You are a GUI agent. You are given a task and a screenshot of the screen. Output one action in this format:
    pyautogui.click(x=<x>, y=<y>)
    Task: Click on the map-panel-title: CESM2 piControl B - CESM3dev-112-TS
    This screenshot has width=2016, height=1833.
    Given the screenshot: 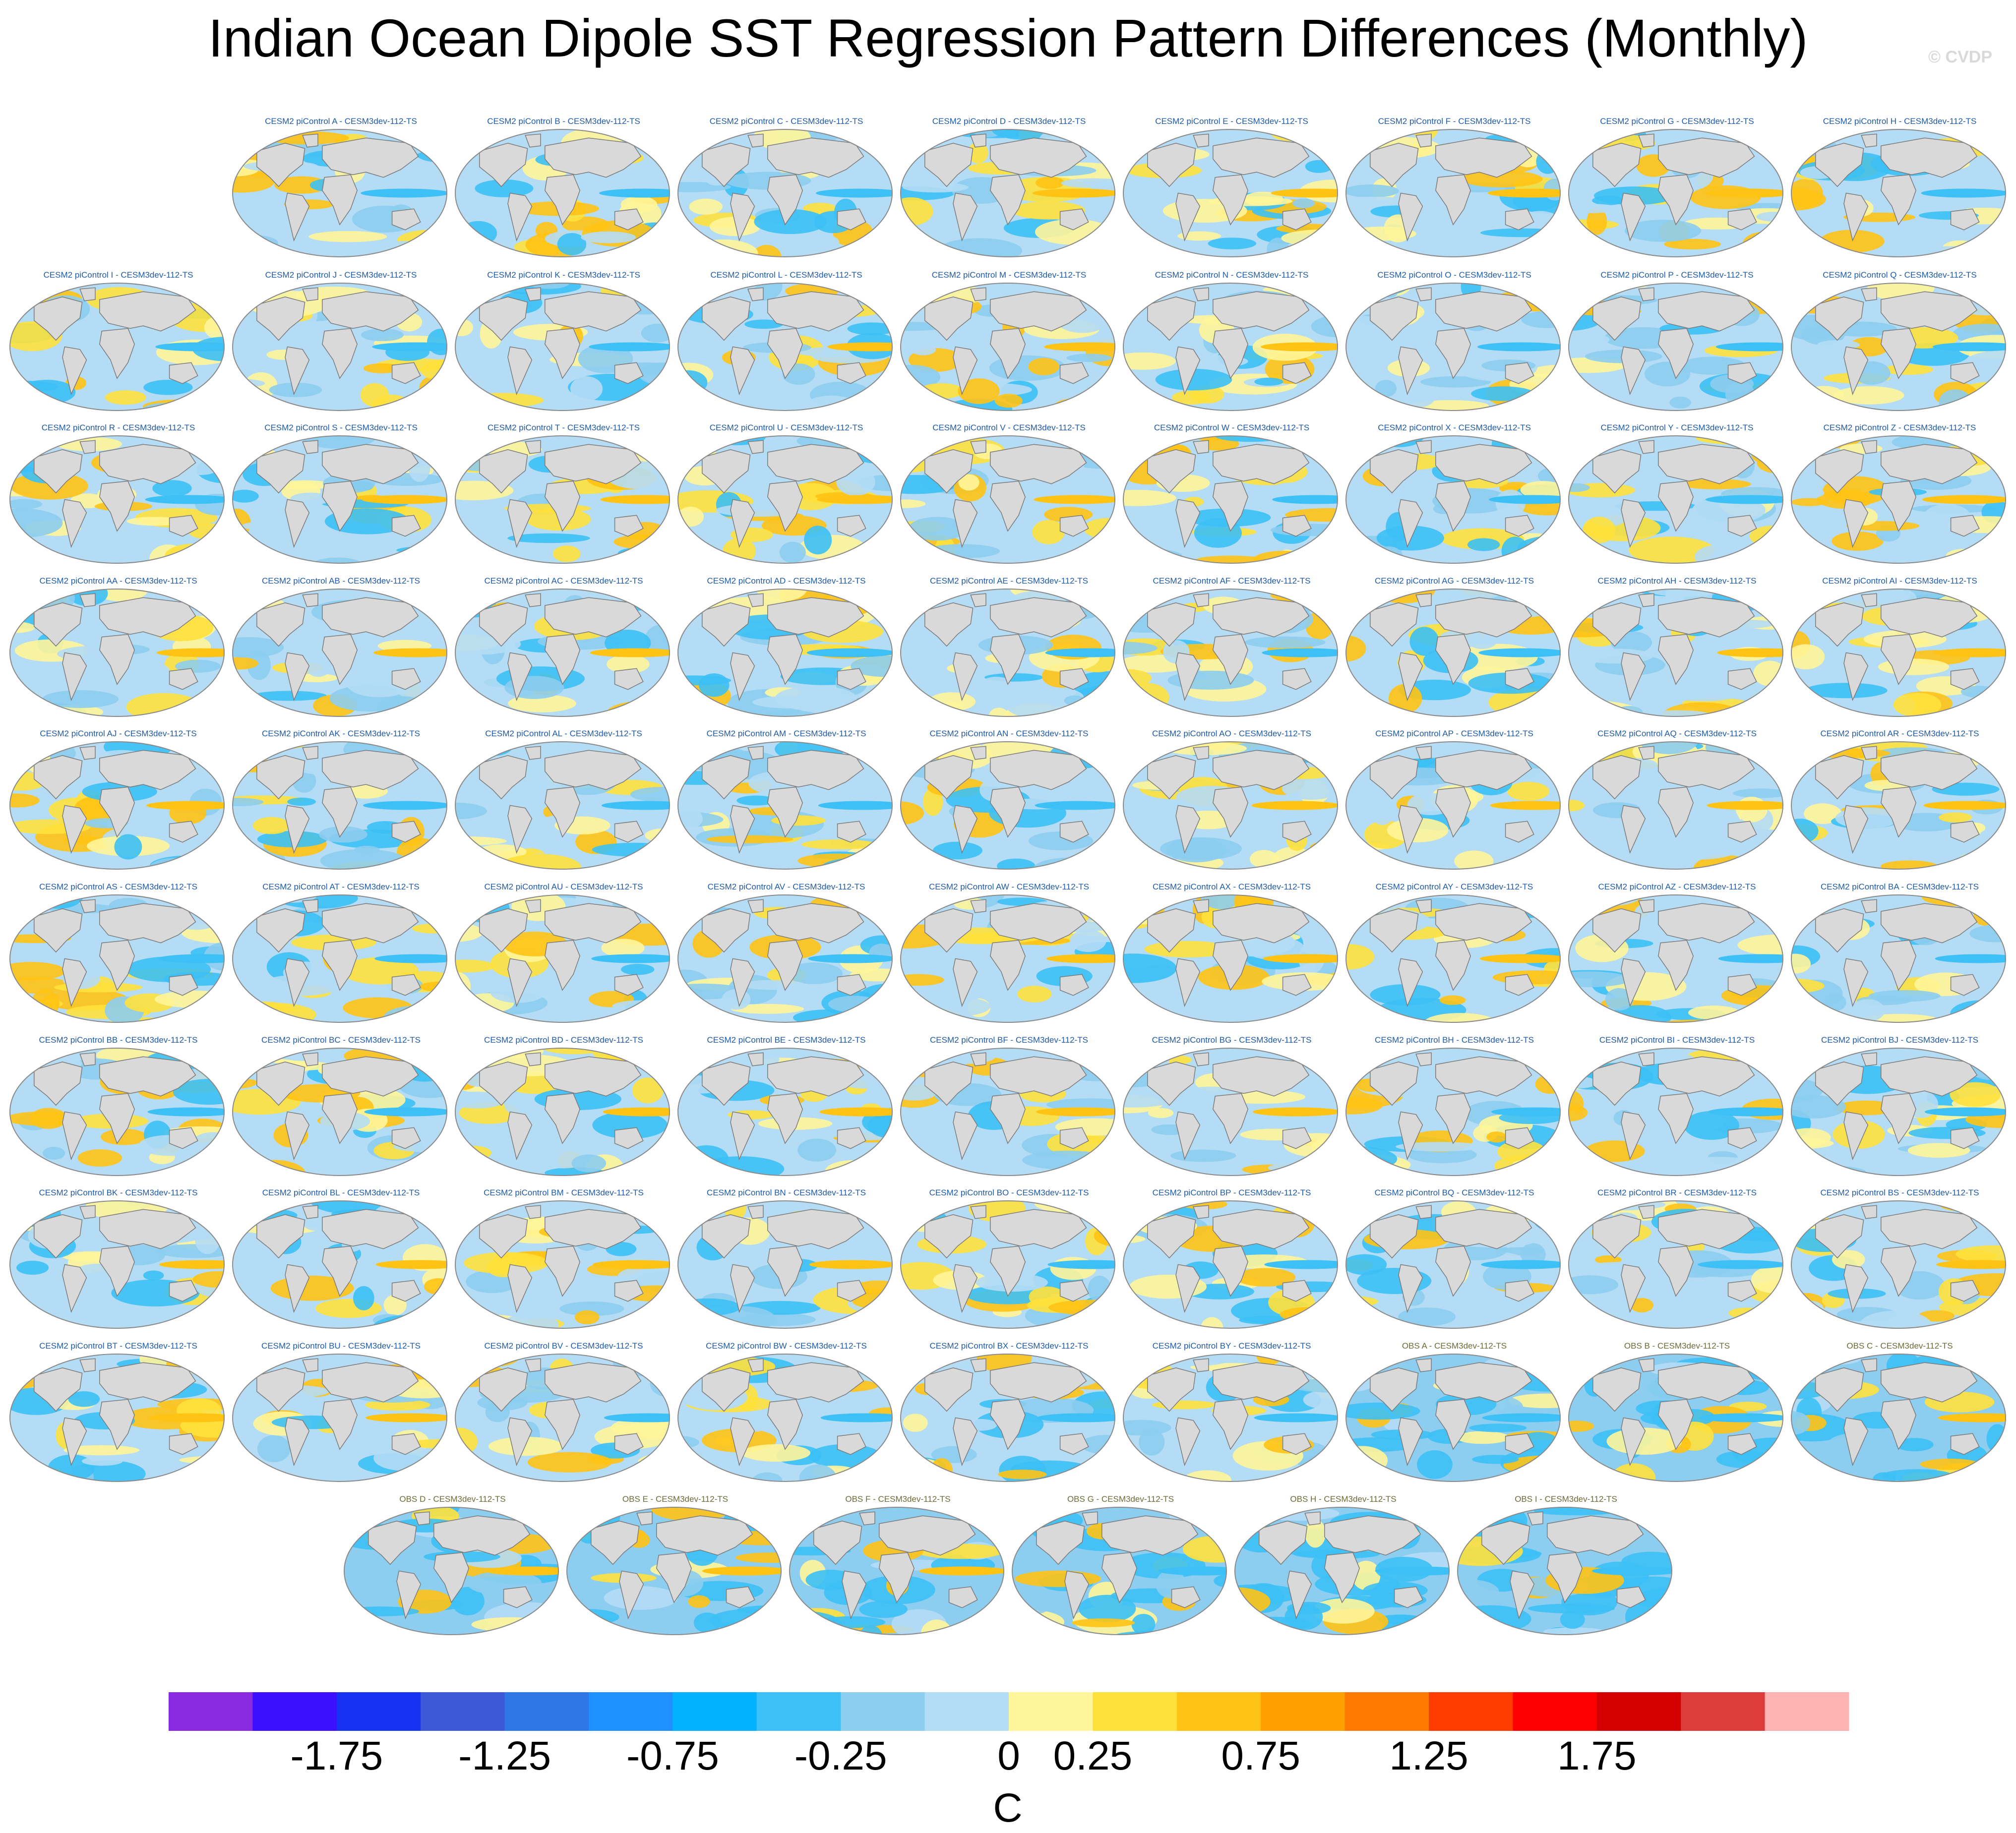 What is the action you would take?
    pyautogui.click(x=563, y=121)
    